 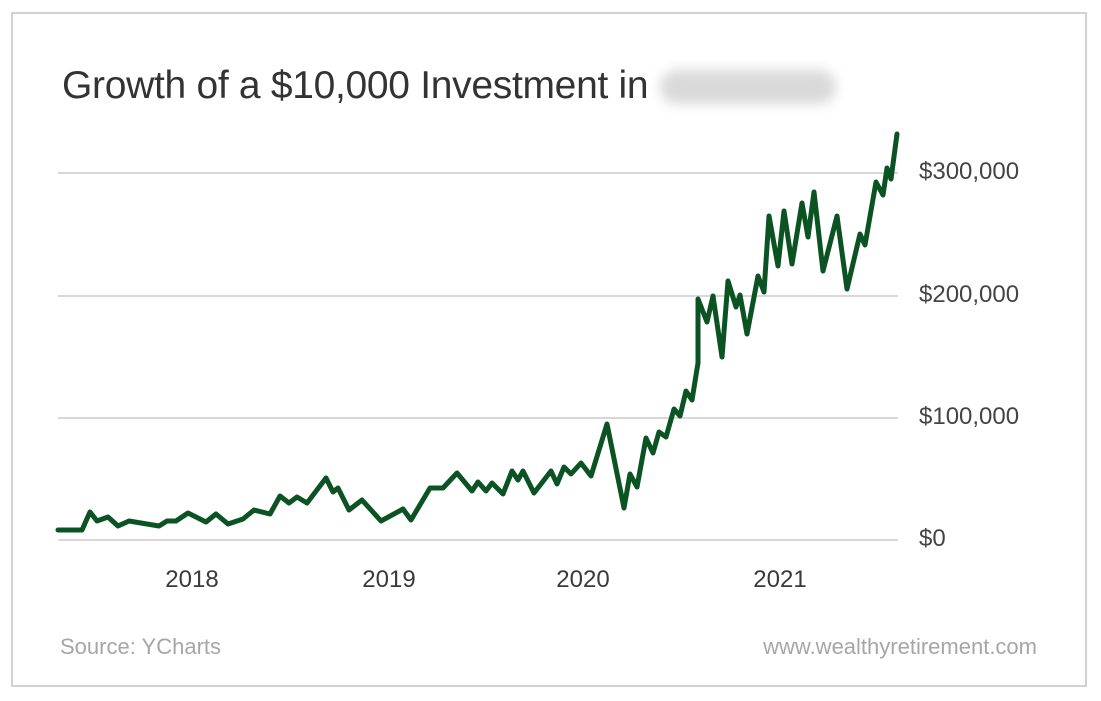 I want to click on source-caption: Source: YCharts, so click(x=141, y=646).